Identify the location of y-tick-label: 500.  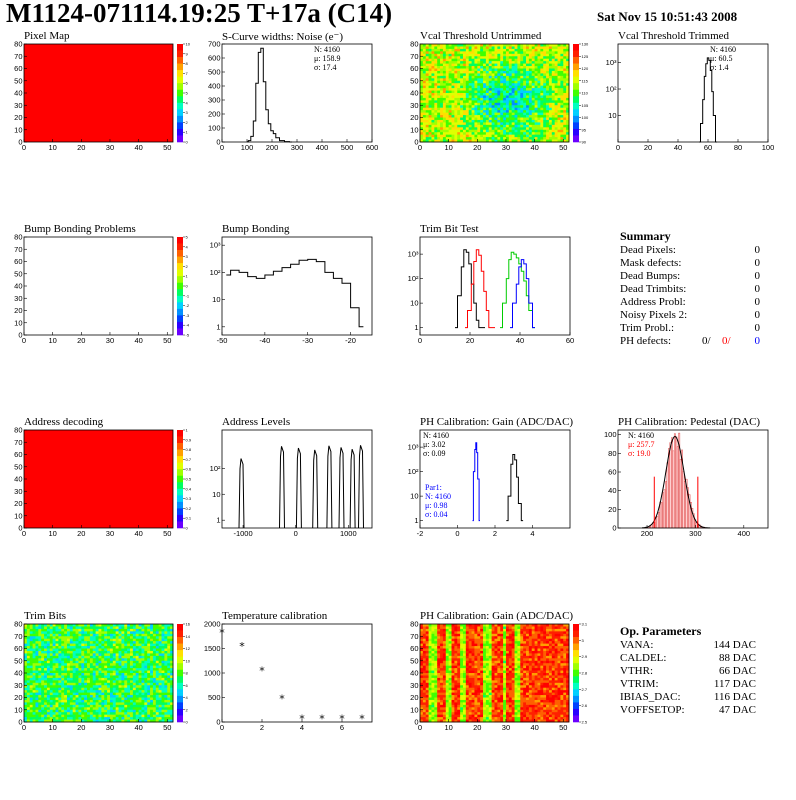
(214, 697).